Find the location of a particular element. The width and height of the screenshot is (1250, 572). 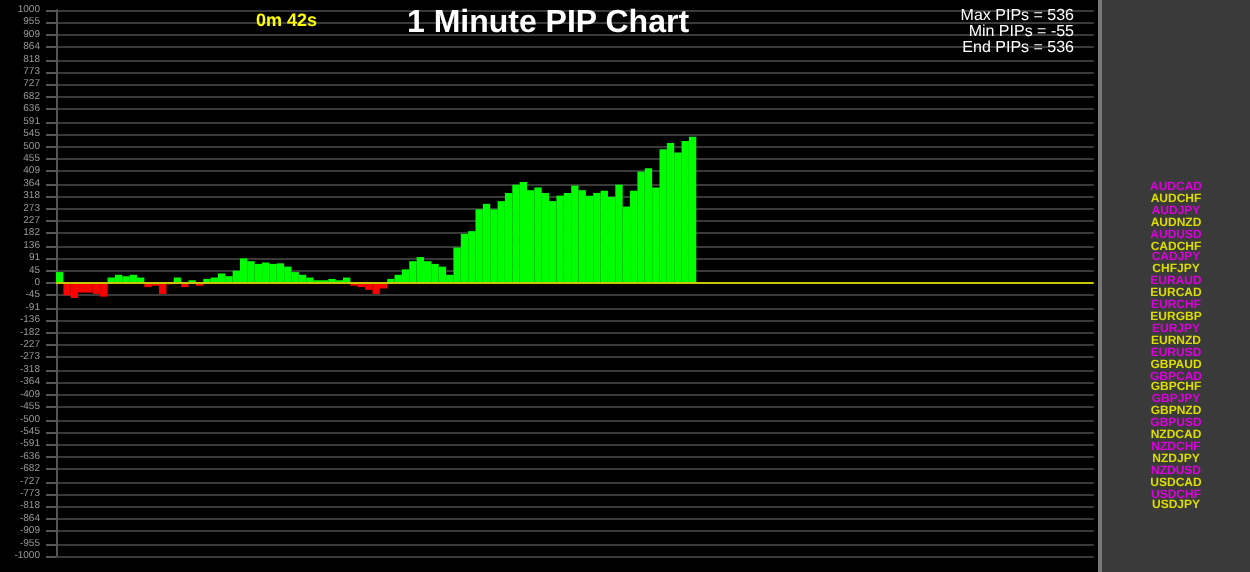

annotation: End PIPs = 536 is located at coordinates (1017, 47).